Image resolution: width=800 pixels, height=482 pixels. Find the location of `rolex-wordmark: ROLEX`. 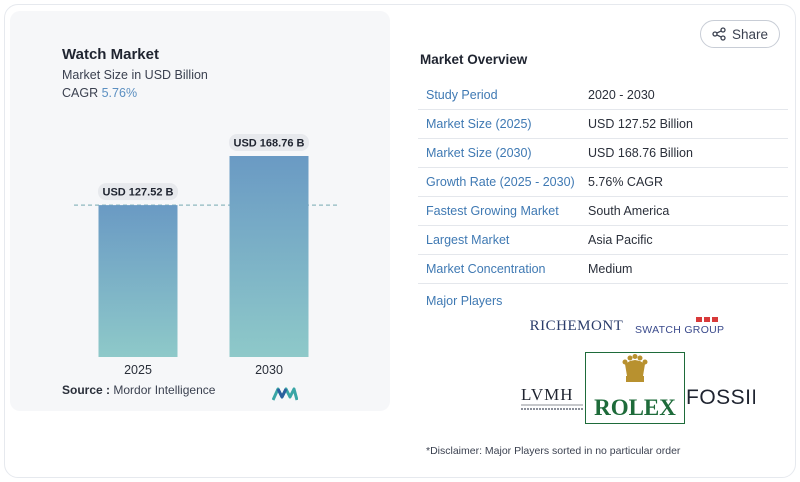

rolex-wordmark: ROLEX is located at coordinates (635, 407).